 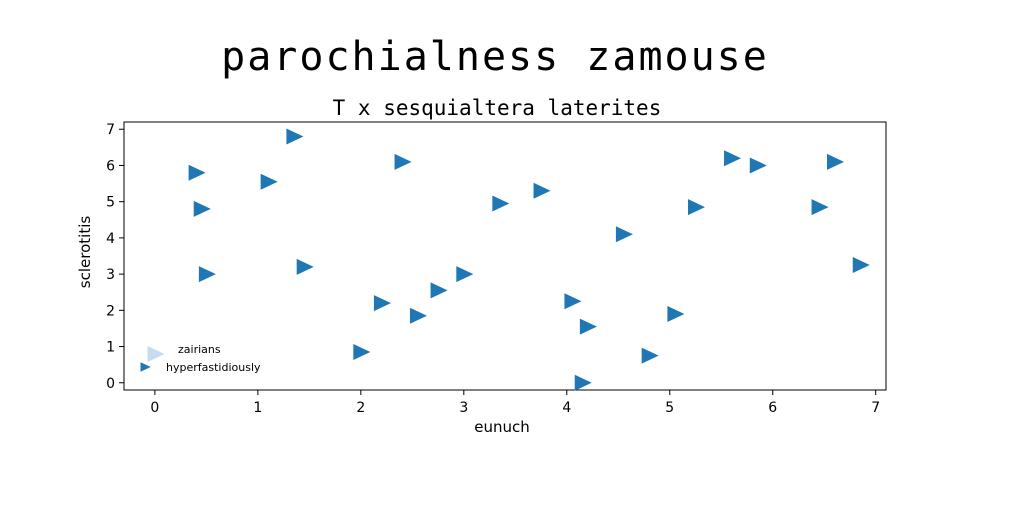 I want to click on x-tick-label: 0, so click(x=154, y=408).